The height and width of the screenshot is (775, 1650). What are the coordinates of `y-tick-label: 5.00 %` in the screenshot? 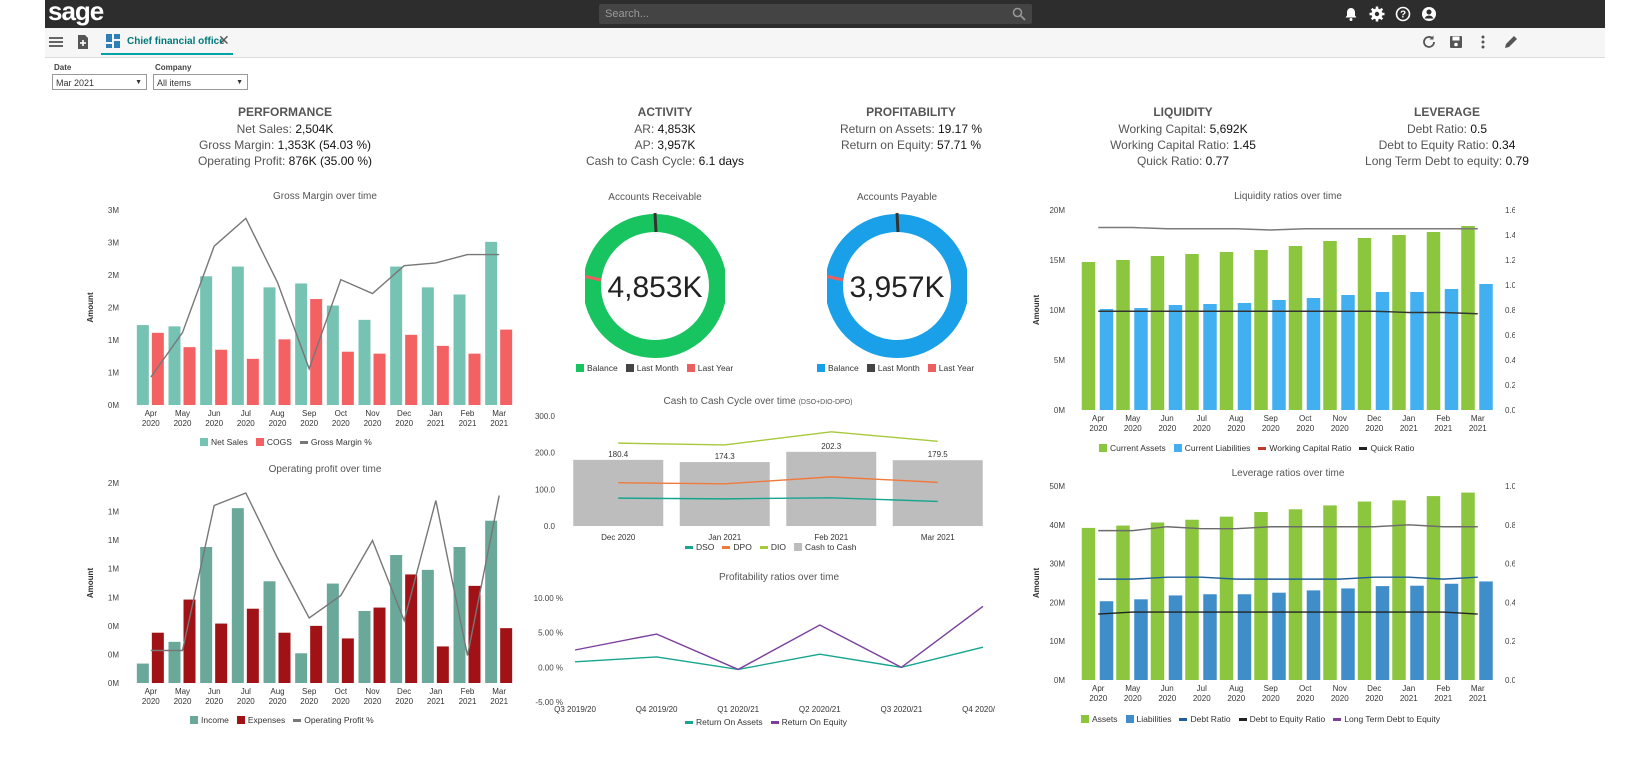 It's located at (550, 633).